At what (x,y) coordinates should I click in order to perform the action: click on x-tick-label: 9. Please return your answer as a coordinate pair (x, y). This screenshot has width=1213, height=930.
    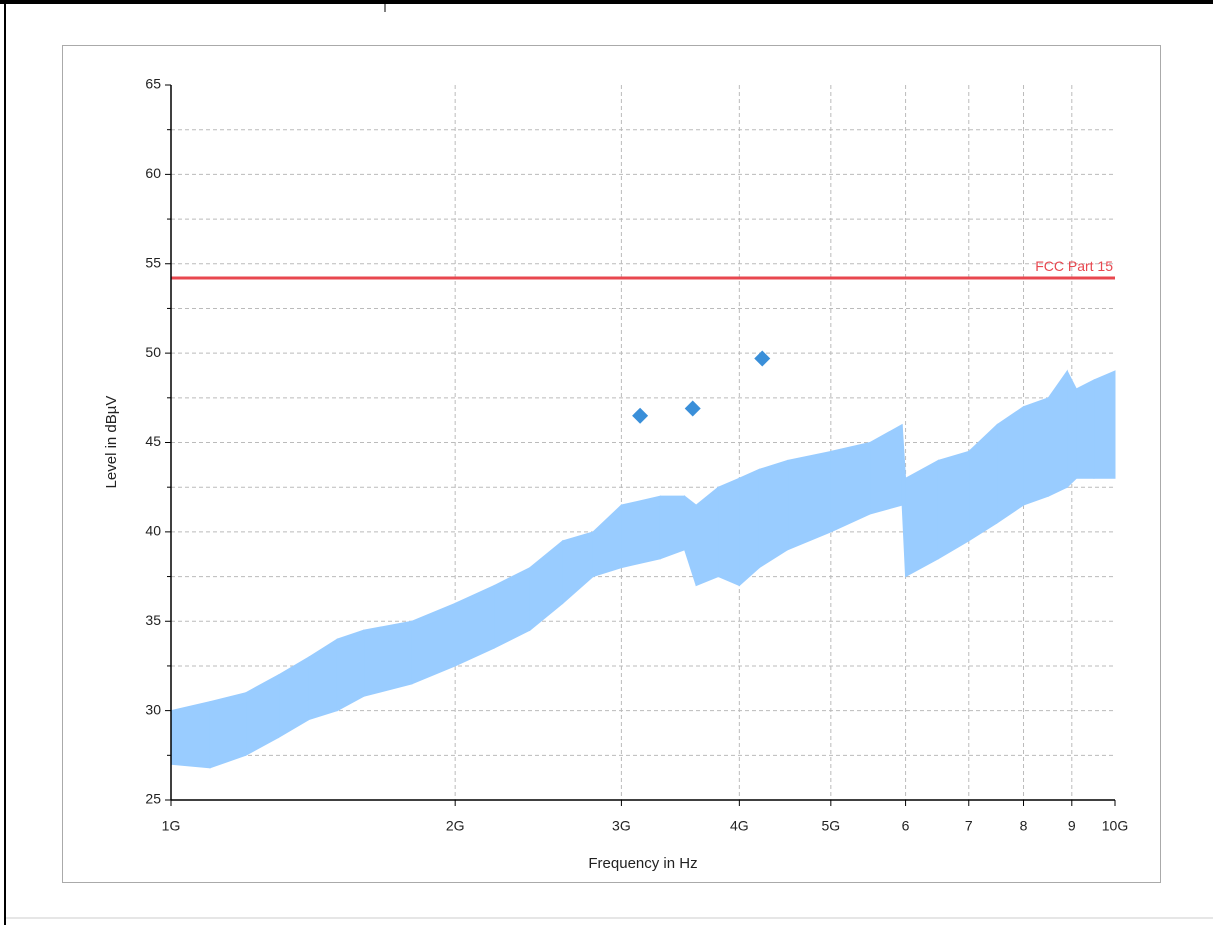
    Looking at the image, I should click on (1072, 826).